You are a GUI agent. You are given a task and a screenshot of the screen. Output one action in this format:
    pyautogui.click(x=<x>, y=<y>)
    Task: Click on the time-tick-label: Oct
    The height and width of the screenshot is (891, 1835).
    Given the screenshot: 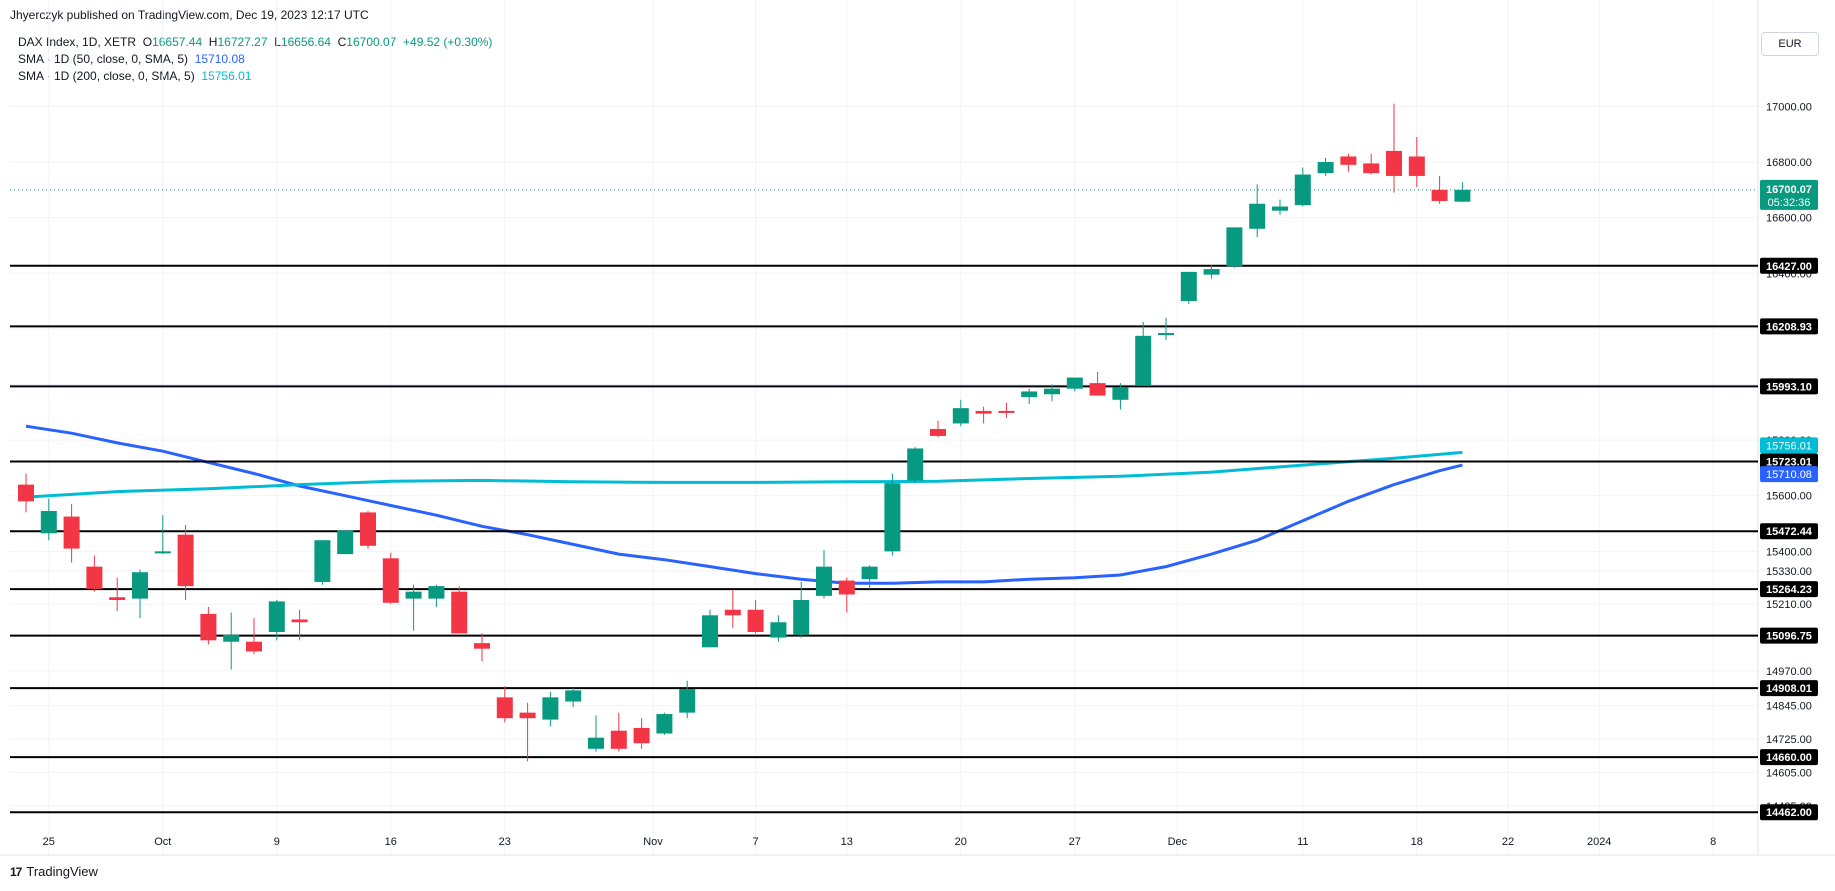 What is the action you would take?
    pyautogui.click(x=162, y=842)
    